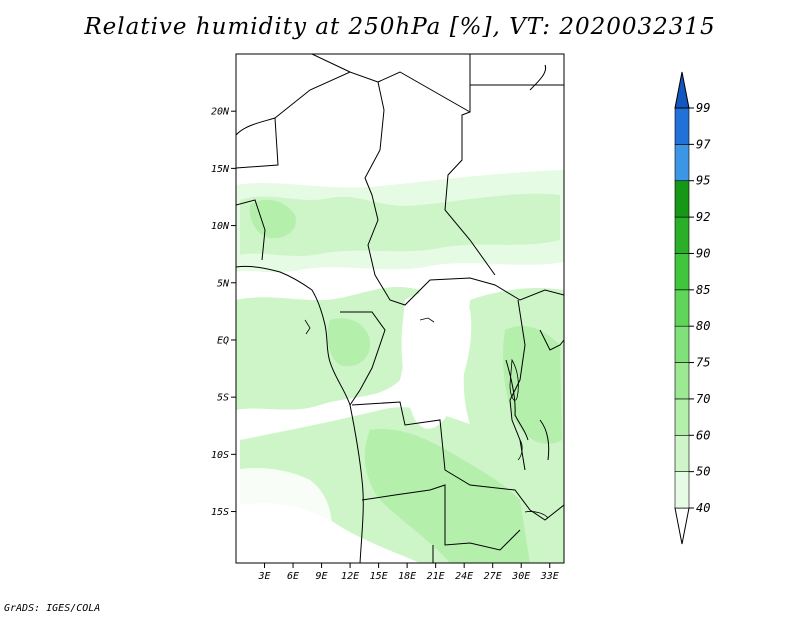 The width and height of the screenshot is (800, 618). I want to click on lon-tick-label: 18E, so click(407, 576).